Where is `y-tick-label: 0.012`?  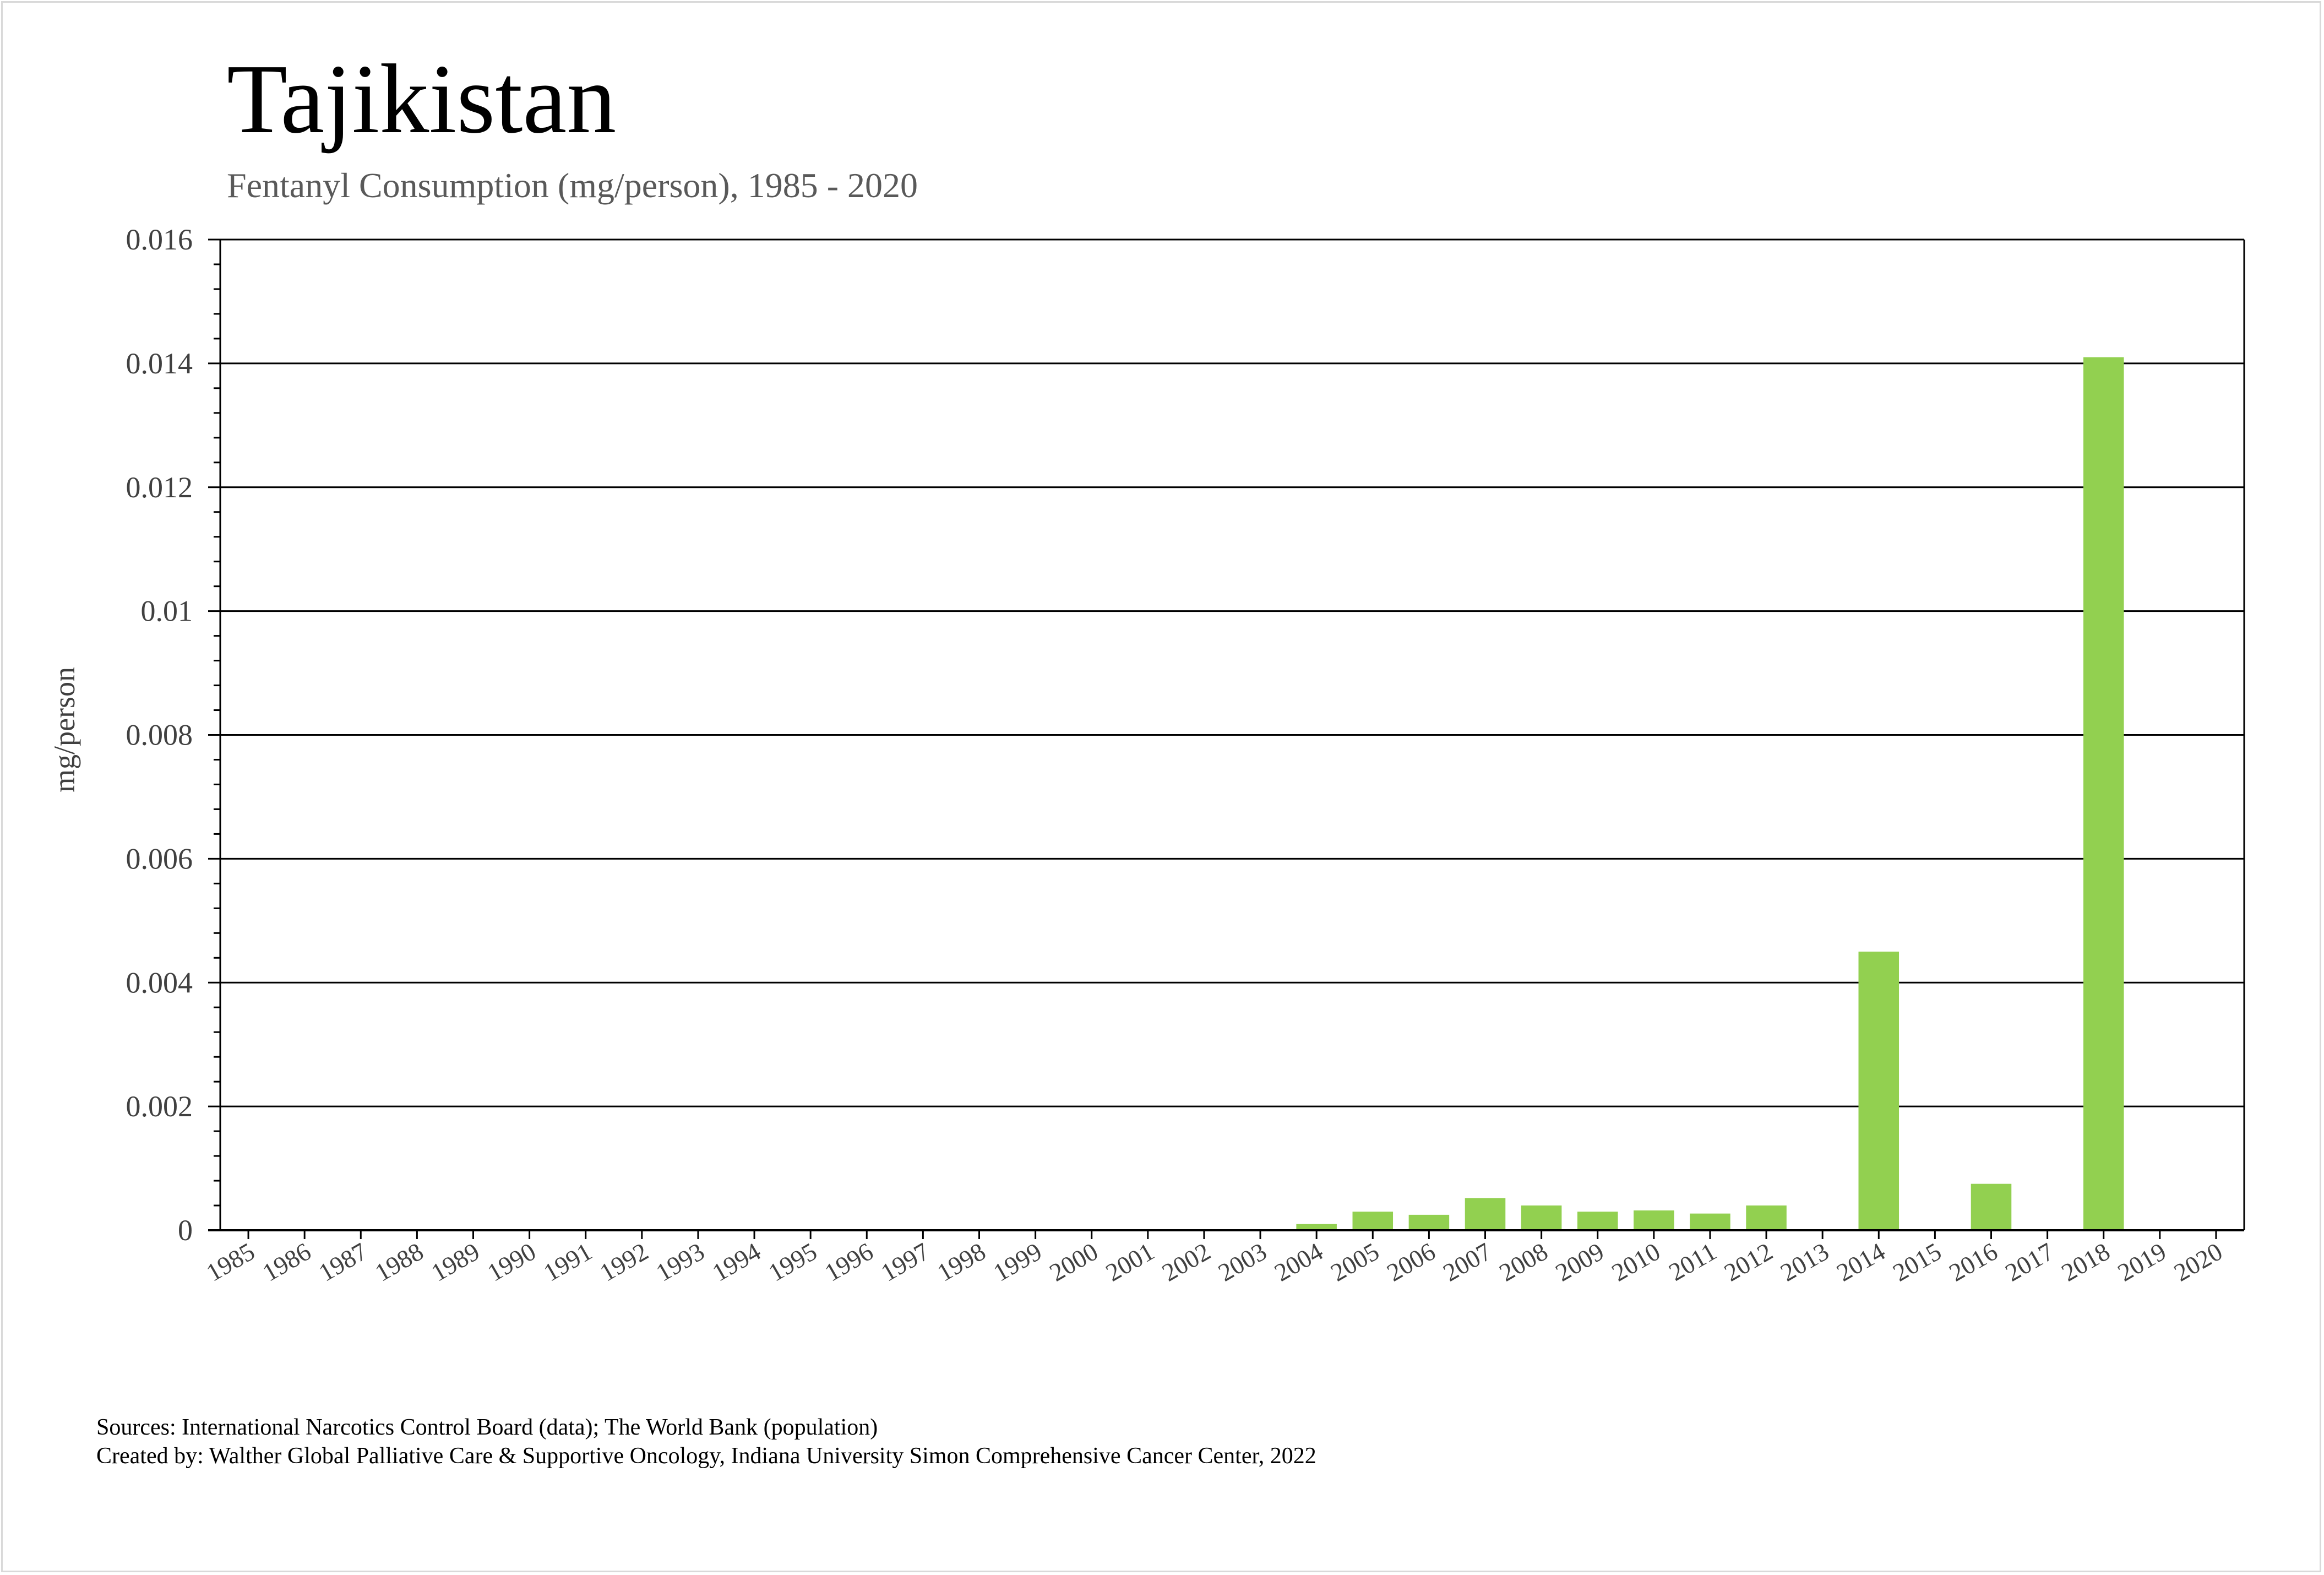 y-tick-label: 0.012 is located at coordinates (159, 487).